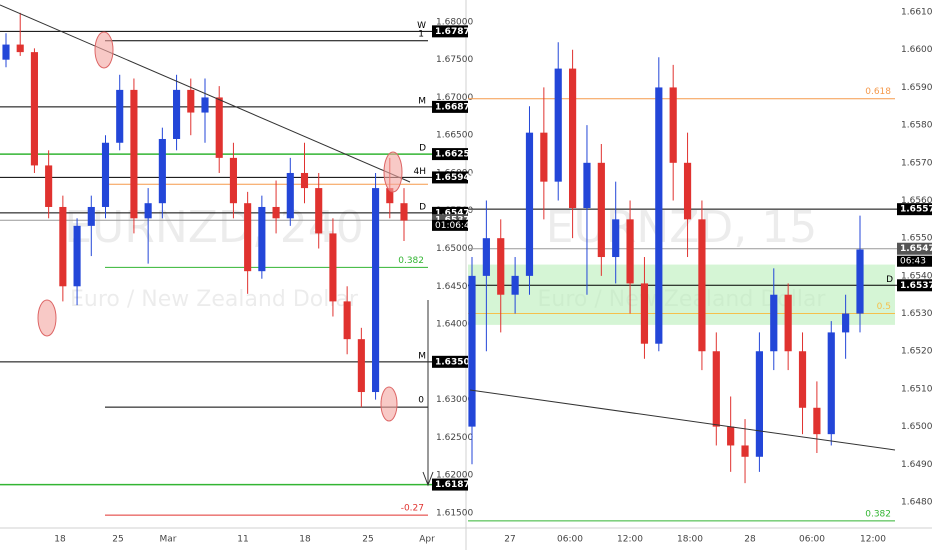 This screenshot has height=550, width=932. What do you see at coordinates (913, 262) in the screenshot?
I see `countdown: 06:43` at bounding box center [913, 262].